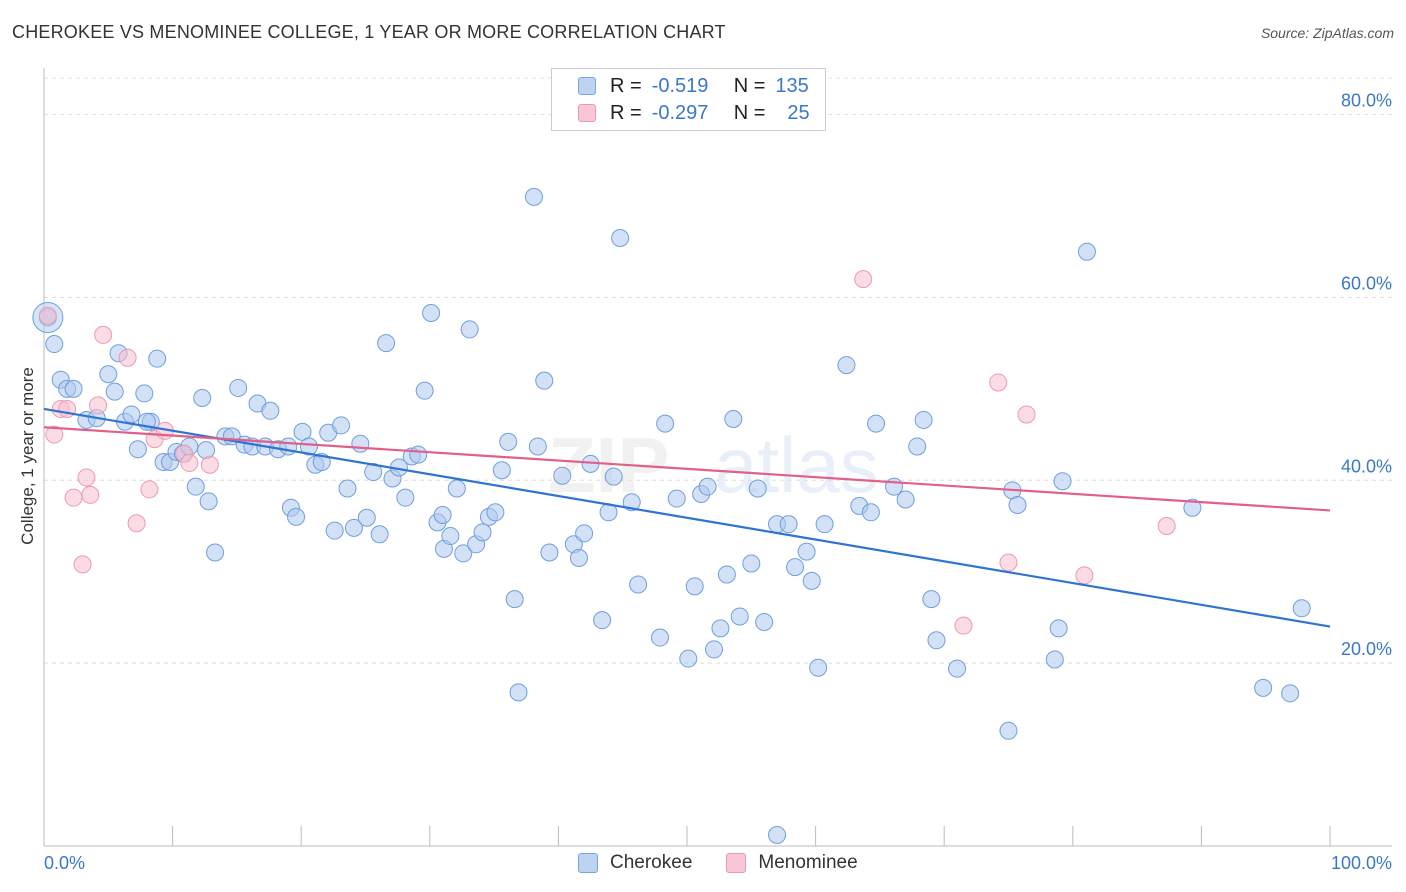 Image resolution: width=1406 pixels, height=892 pixels. Describe the element at coordinates (680, 85) in the screenshot. I see `legend-r-value: -0.519` at that location.